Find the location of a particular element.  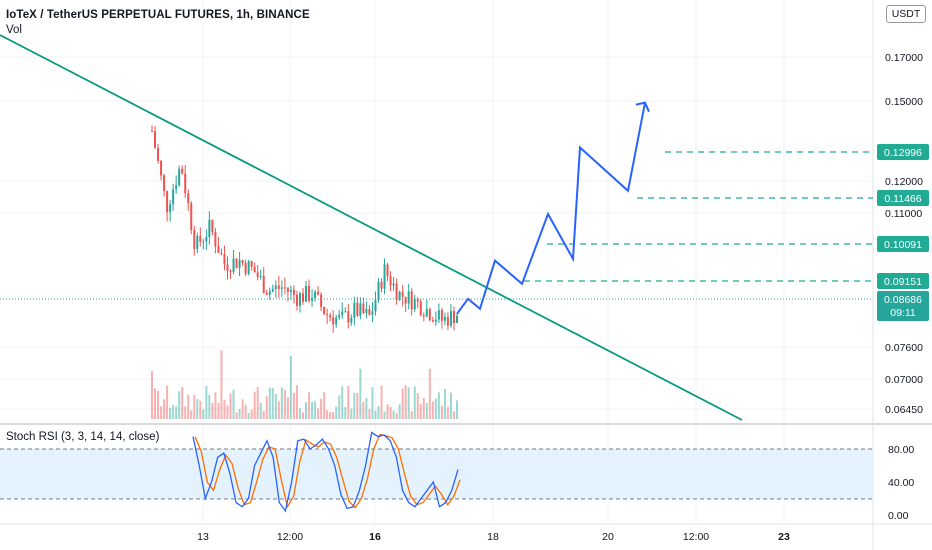

stoch-rsi-label: Stoch RSI (3, 3, 14, 14, close) is located at coordinates (83, 437).